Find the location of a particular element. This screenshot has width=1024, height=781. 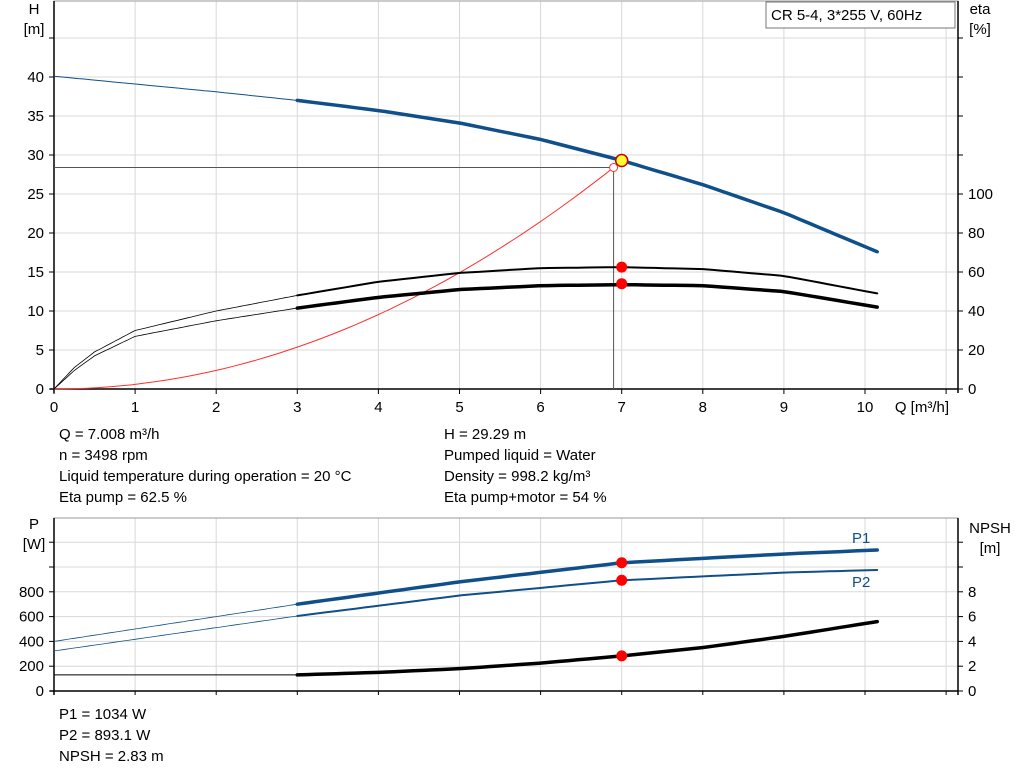

eta-pump-curve-extrapolated is located at coordinates (175, 342).